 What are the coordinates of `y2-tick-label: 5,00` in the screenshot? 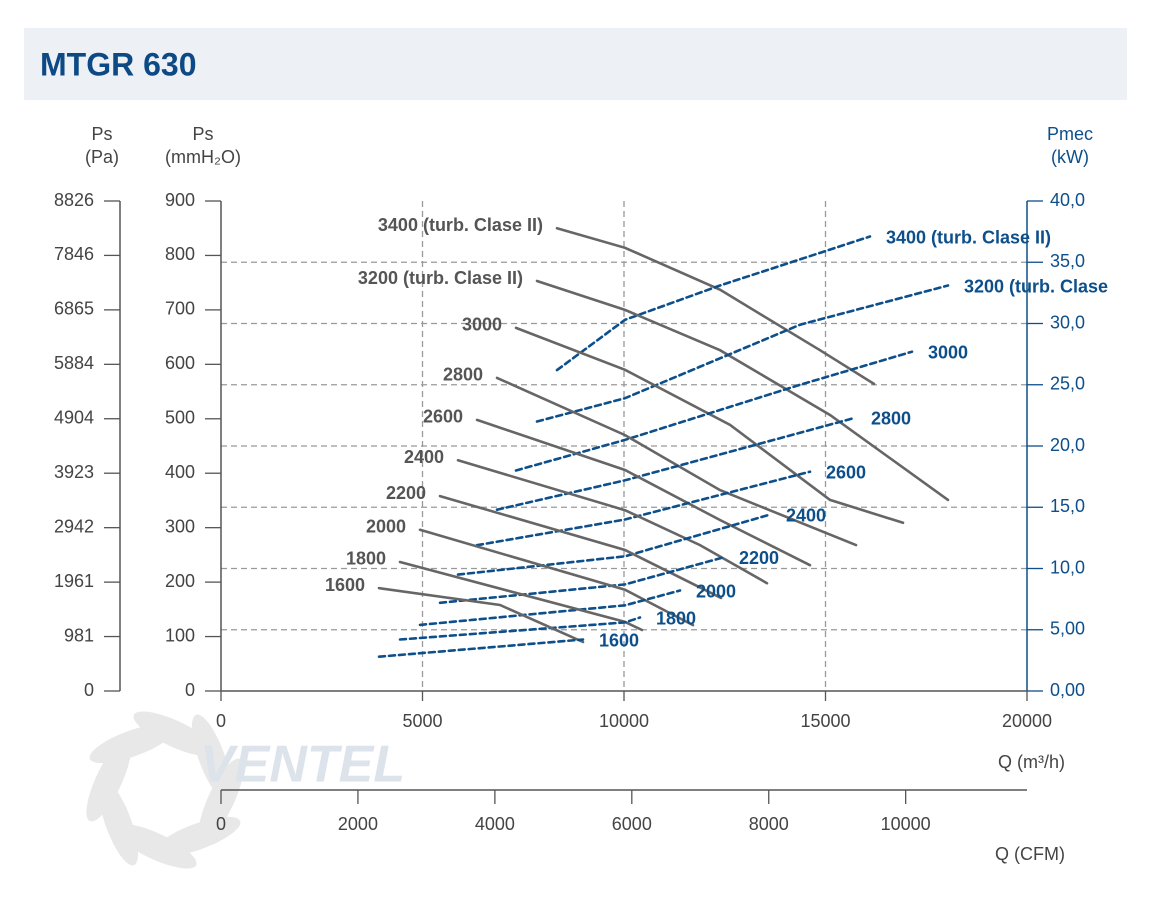 It's located at (1067, 629).